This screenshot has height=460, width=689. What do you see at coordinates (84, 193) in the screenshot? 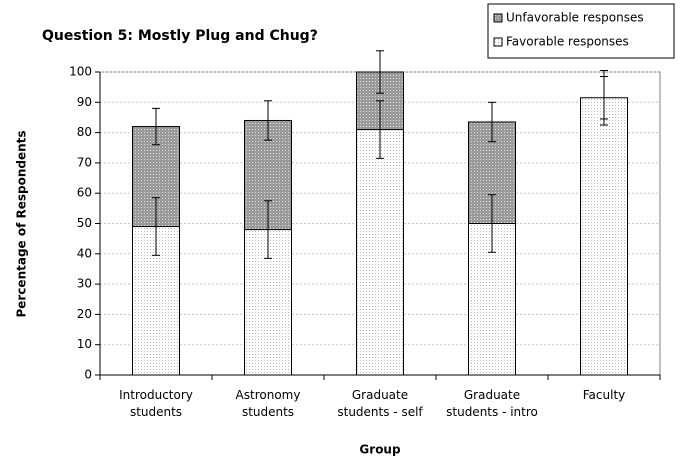
I see `y-tick-label: 60` at bounding box center [84, 193].